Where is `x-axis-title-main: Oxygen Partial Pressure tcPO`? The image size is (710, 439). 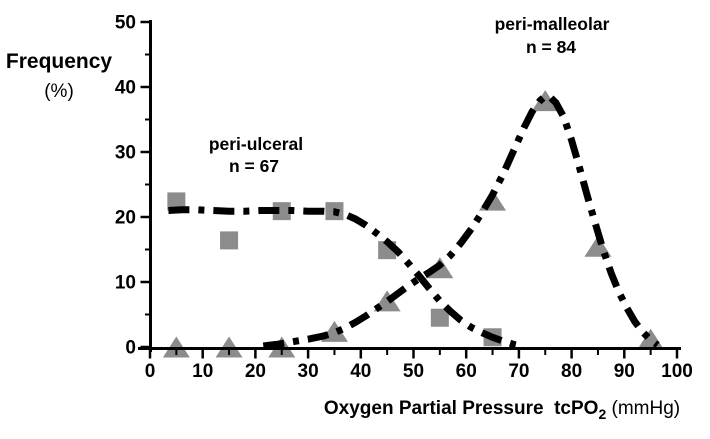
x-axis-title-main: Oxygen Partial Pressure tcPO is located at coordinates (461, 408).